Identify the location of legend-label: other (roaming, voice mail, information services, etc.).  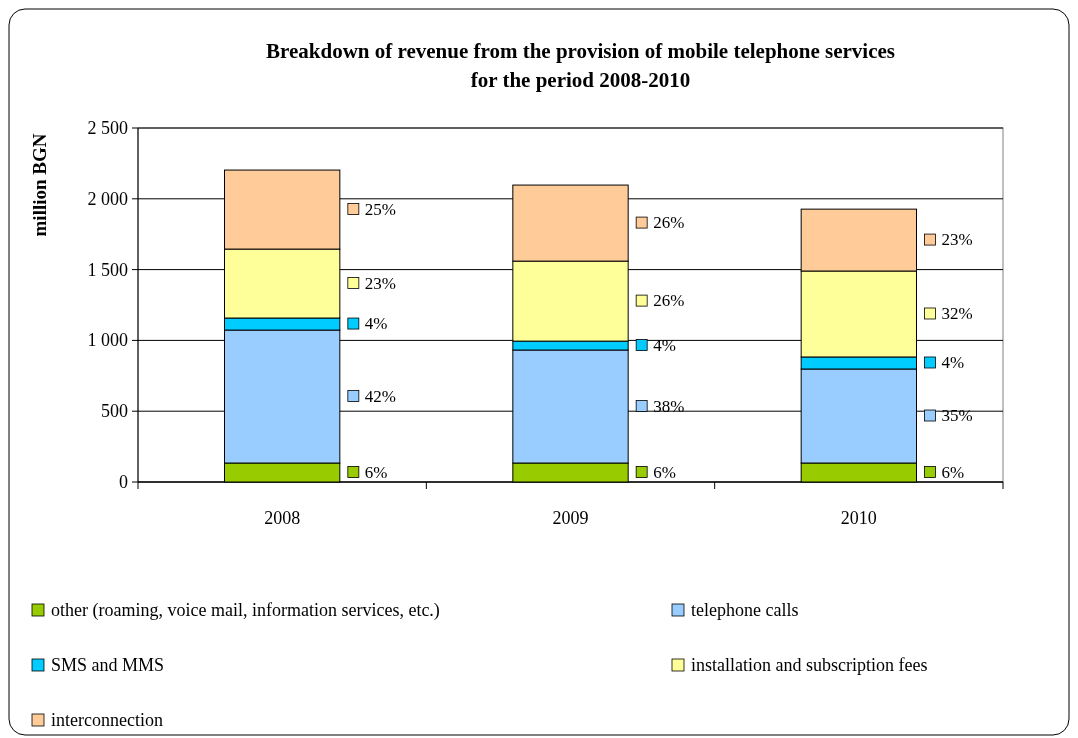
(245, 610).